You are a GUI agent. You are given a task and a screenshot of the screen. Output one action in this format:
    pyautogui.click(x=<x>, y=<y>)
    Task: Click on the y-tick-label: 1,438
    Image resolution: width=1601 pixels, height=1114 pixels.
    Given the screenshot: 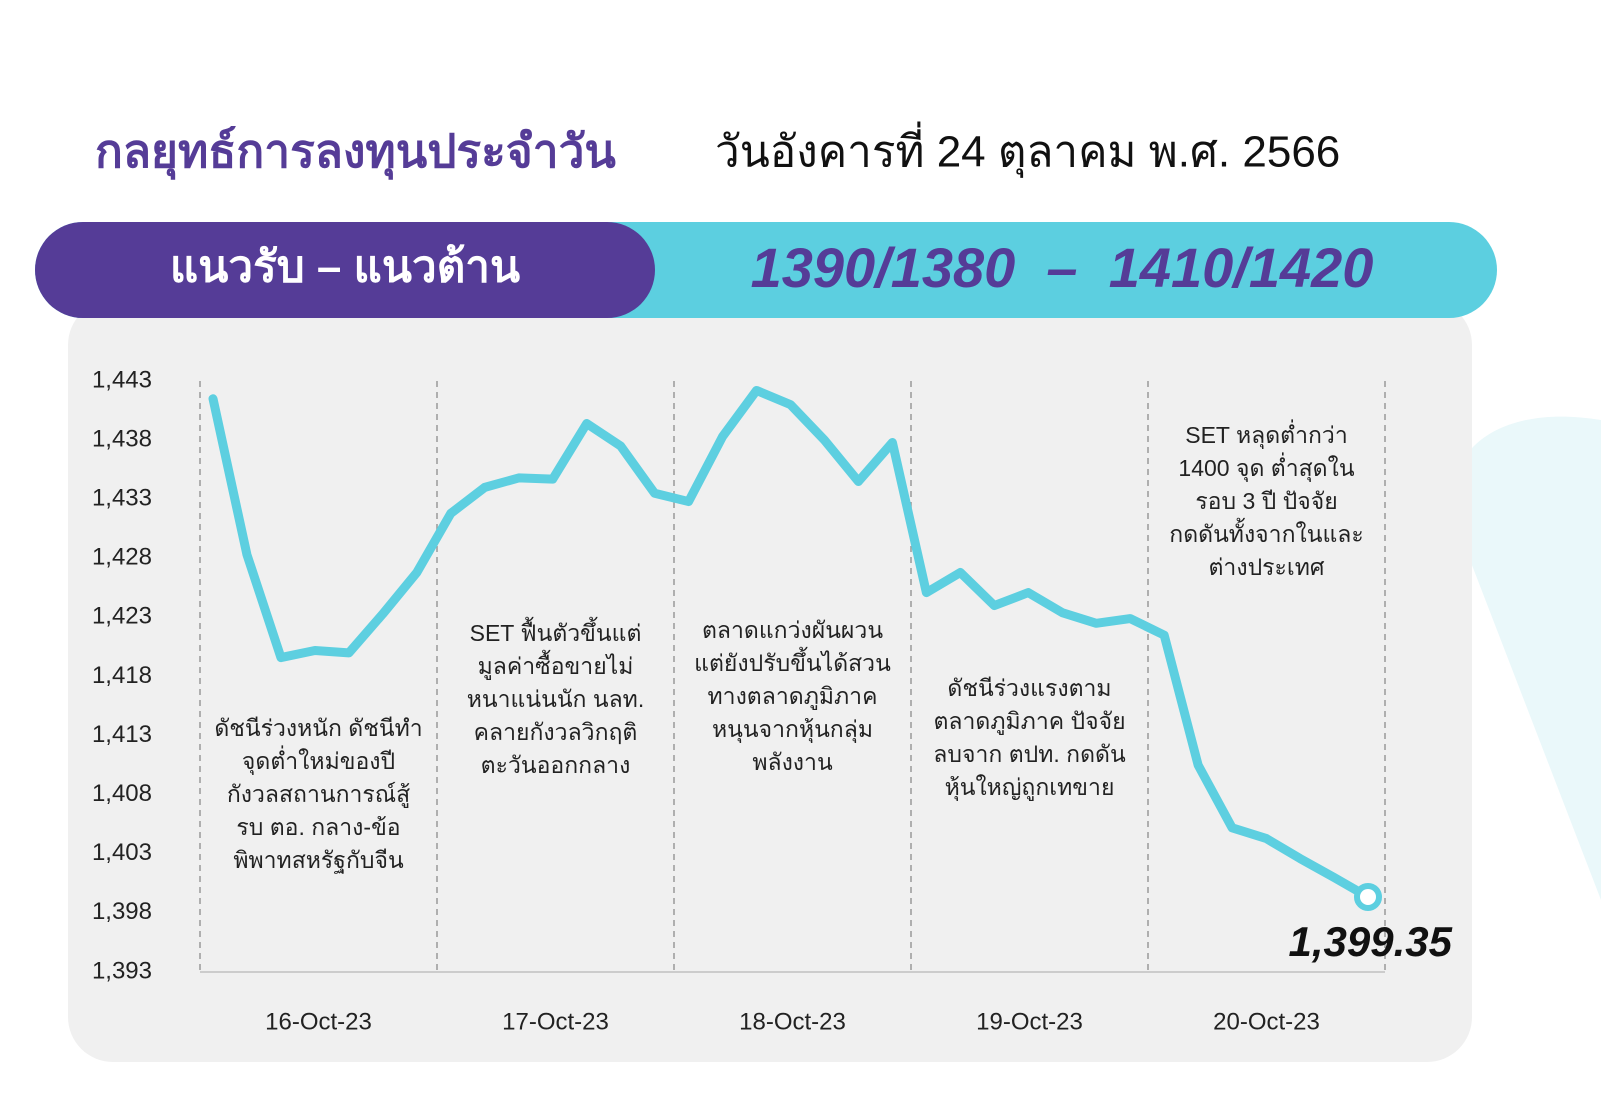 What is the action you would take?
    pyautogui.click(x=122, y=438)
    